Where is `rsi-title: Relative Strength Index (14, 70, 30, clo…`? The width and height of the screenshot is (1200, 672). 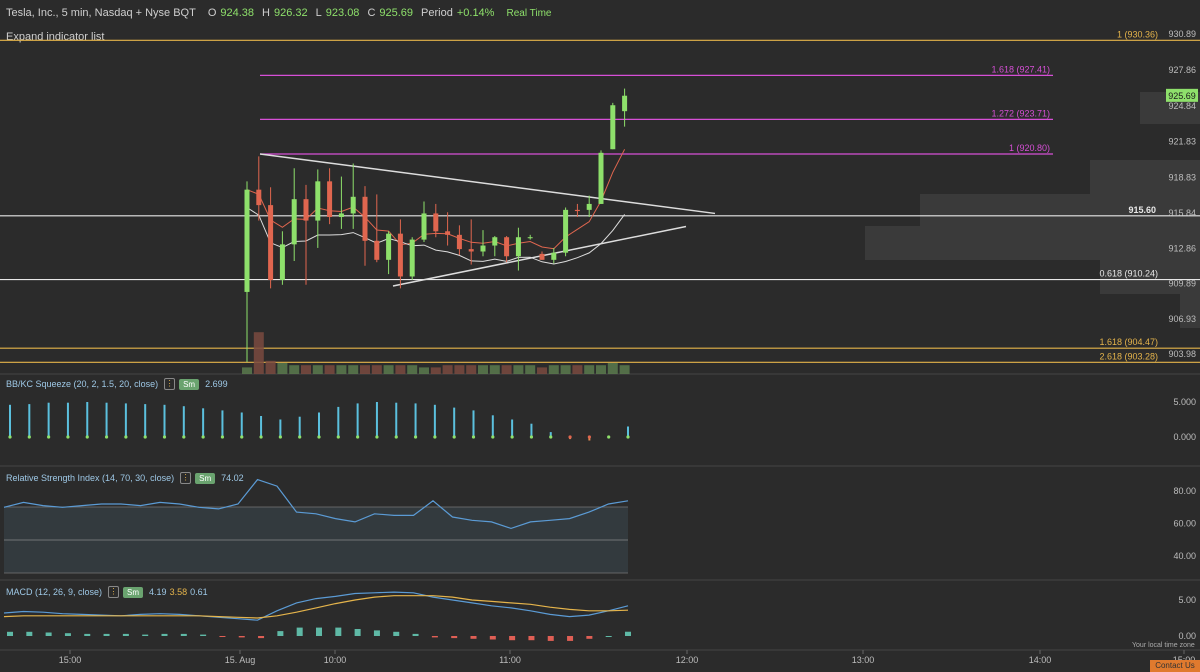 rsi-title: Relative Strength Index (14, 70, 30, clo… is located at coordinates (90, 478).